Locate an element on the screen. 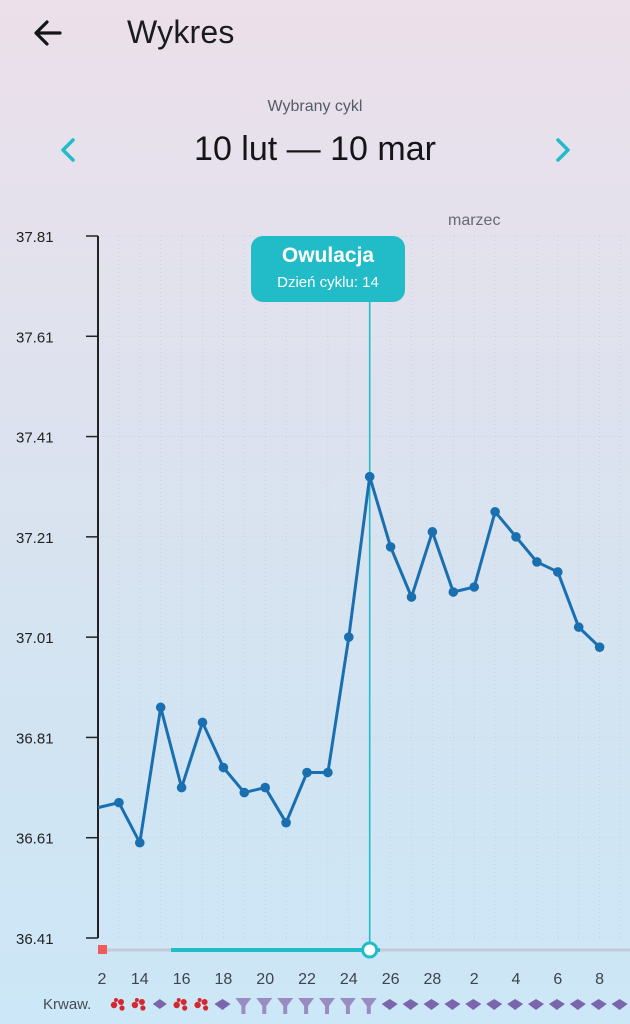 The width and height of the screenshot is (630, 1024). back-button is located at coordinates (50, 34).